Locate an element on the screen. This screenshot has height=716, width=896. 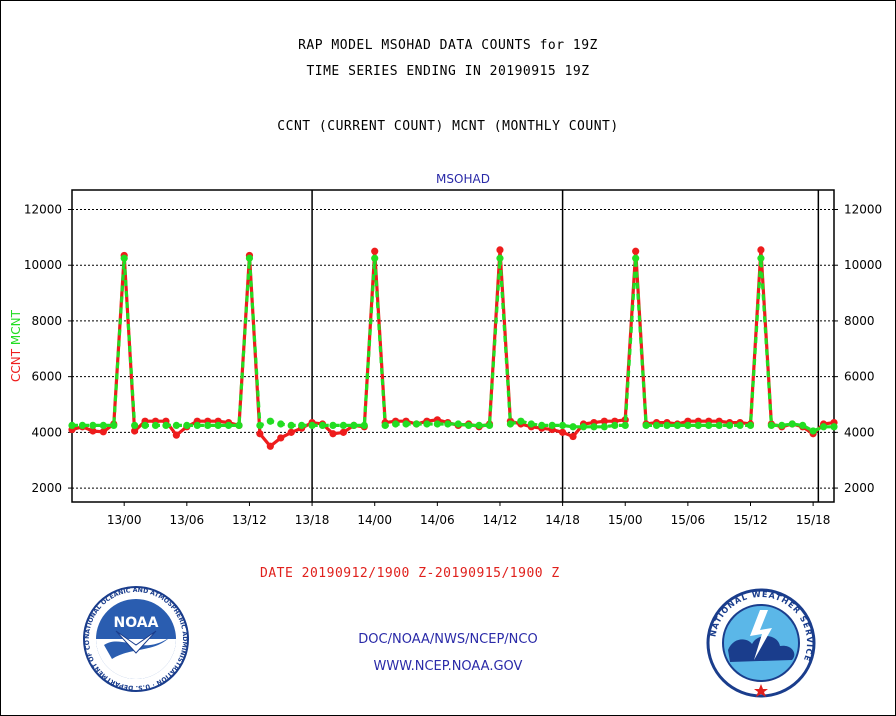
y-axis-label: CCNT MCNT is located at coordinates (16, 345).